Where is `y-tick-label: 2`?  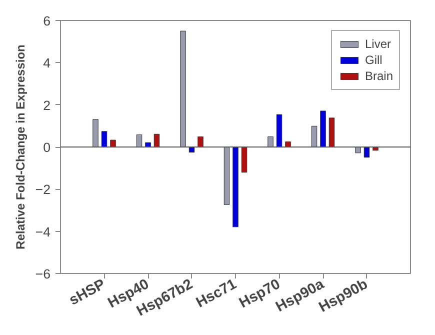 y-tick-label: 2 is located at coordinates (47, 105).